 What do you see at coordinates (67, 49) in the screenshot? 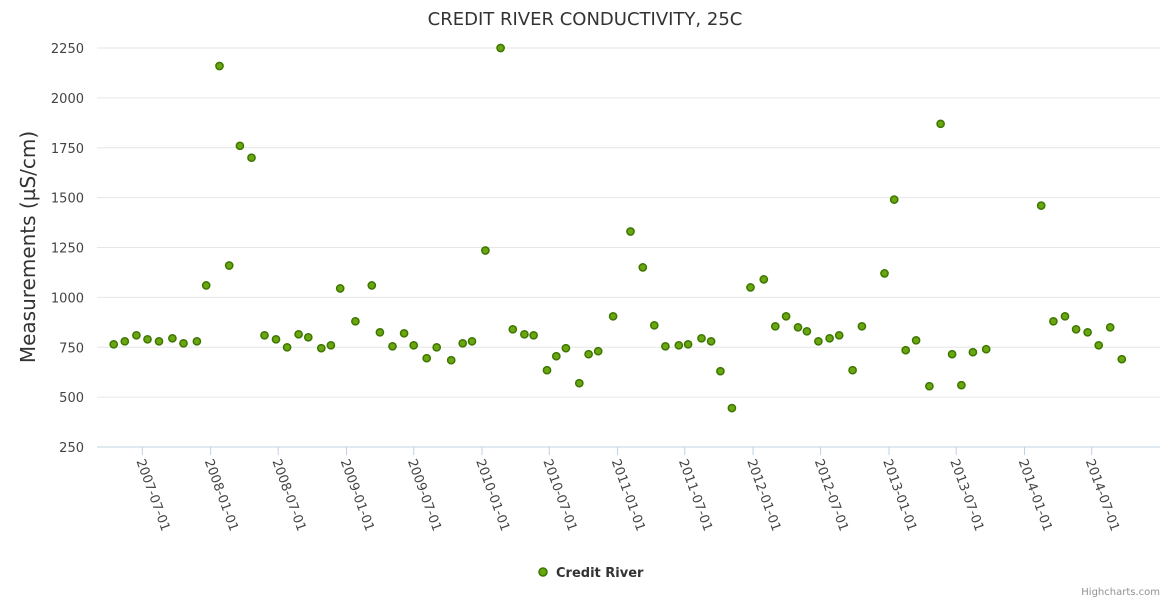
I see `y-tick-label: 2250` at bounding box center [67, 49].